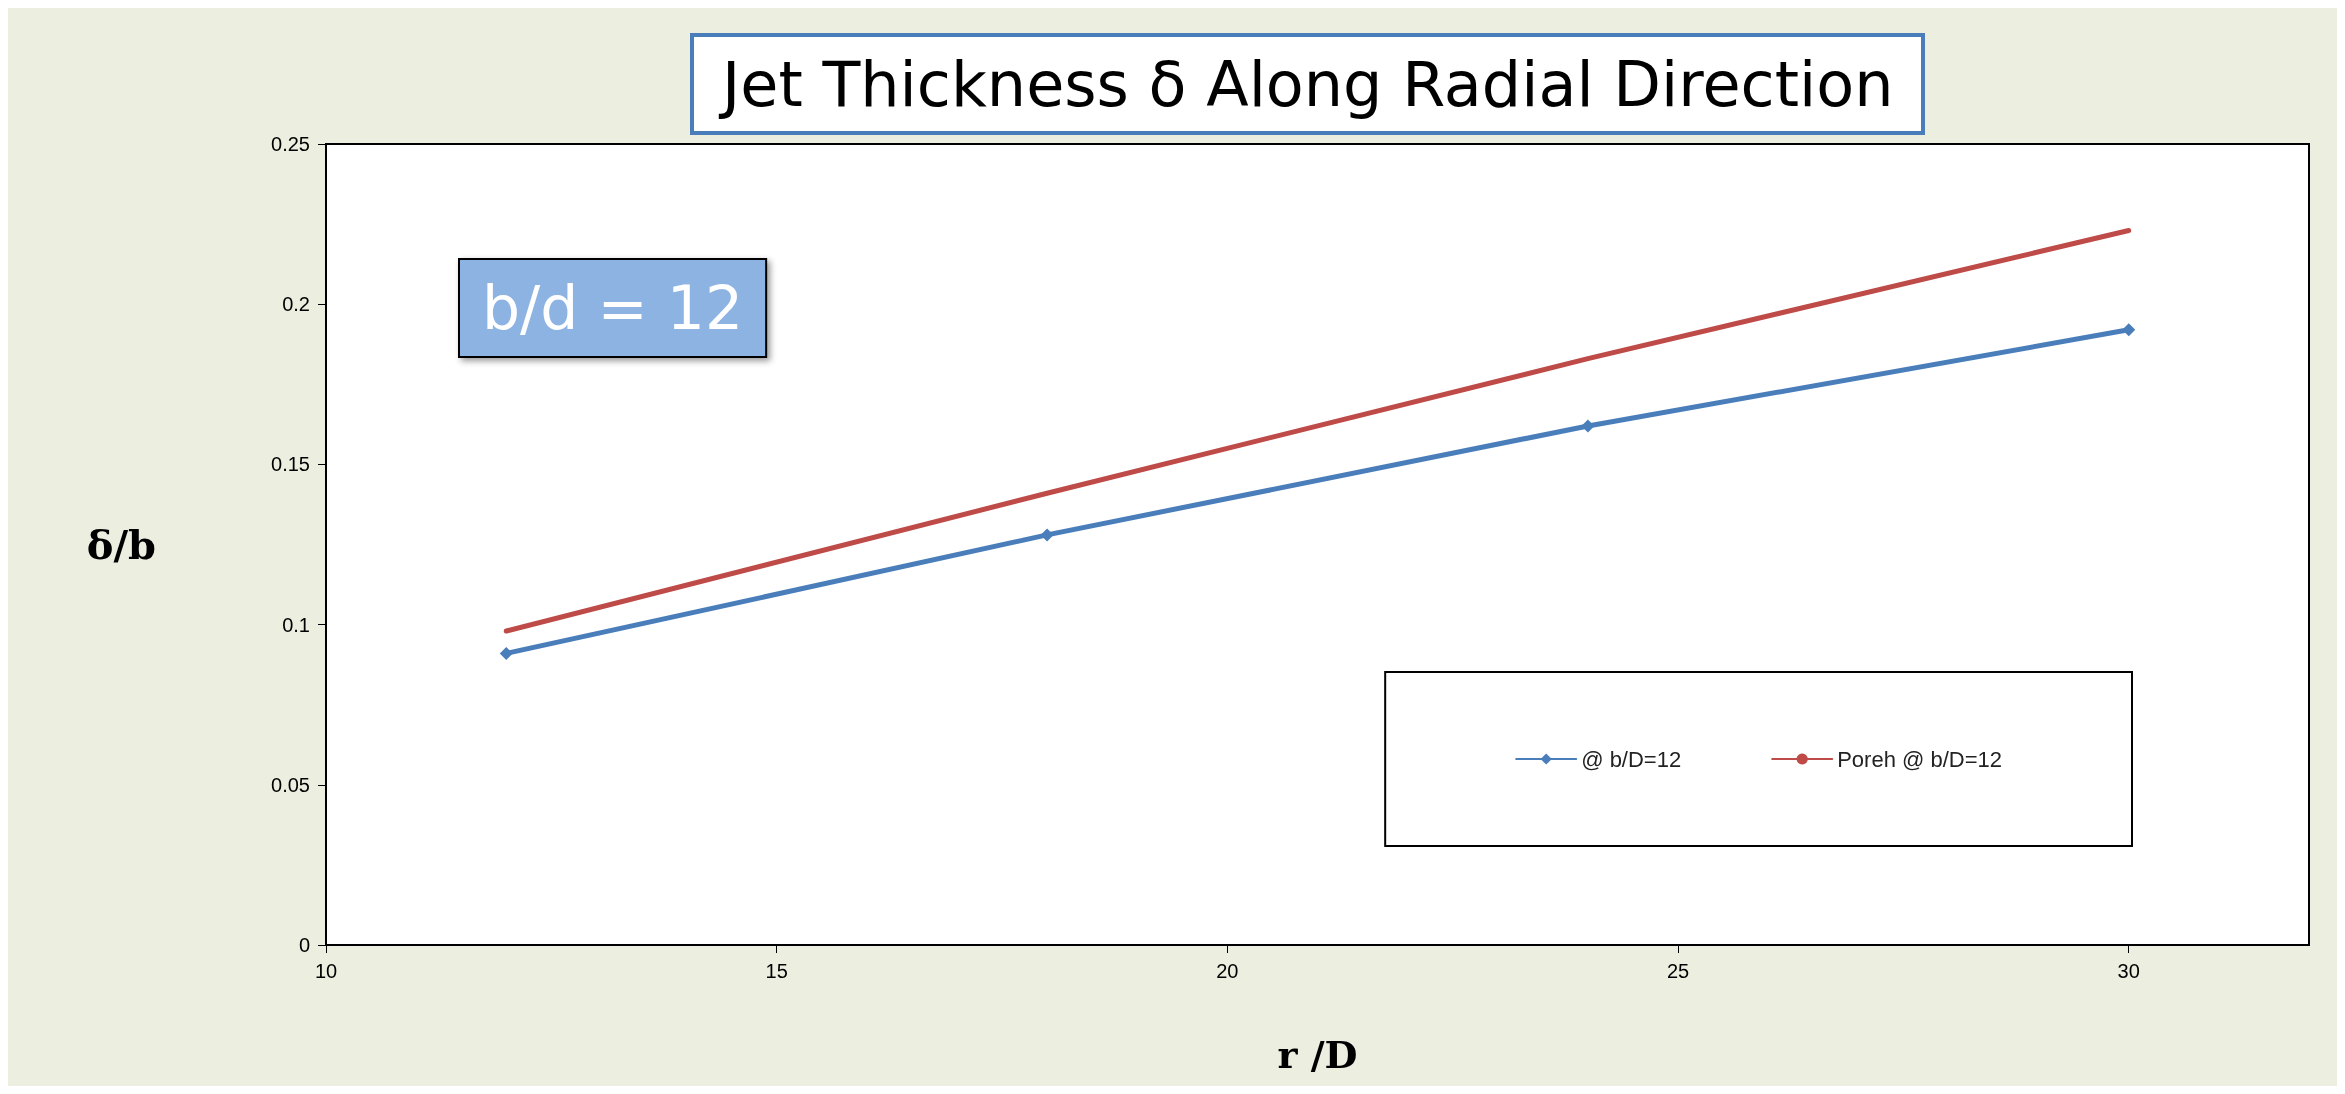  I want to click on x-tick-label: 10, so click(326, 971).